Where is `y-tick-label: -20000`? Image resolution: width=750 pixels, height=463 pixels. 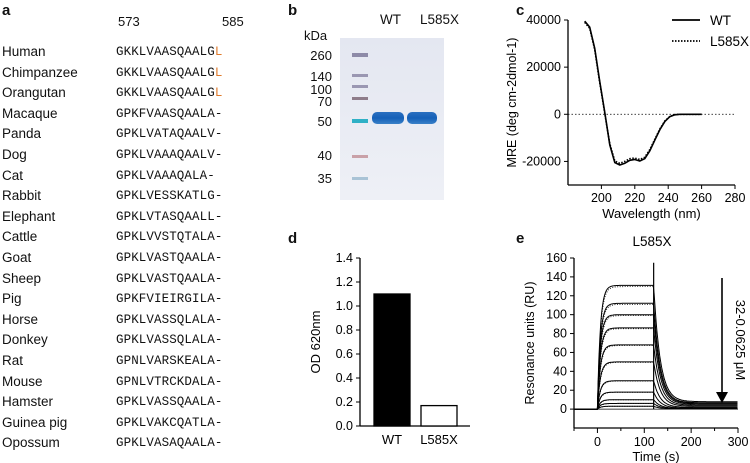 y-tick-label: -20000 is located at coordinates (541, 161).